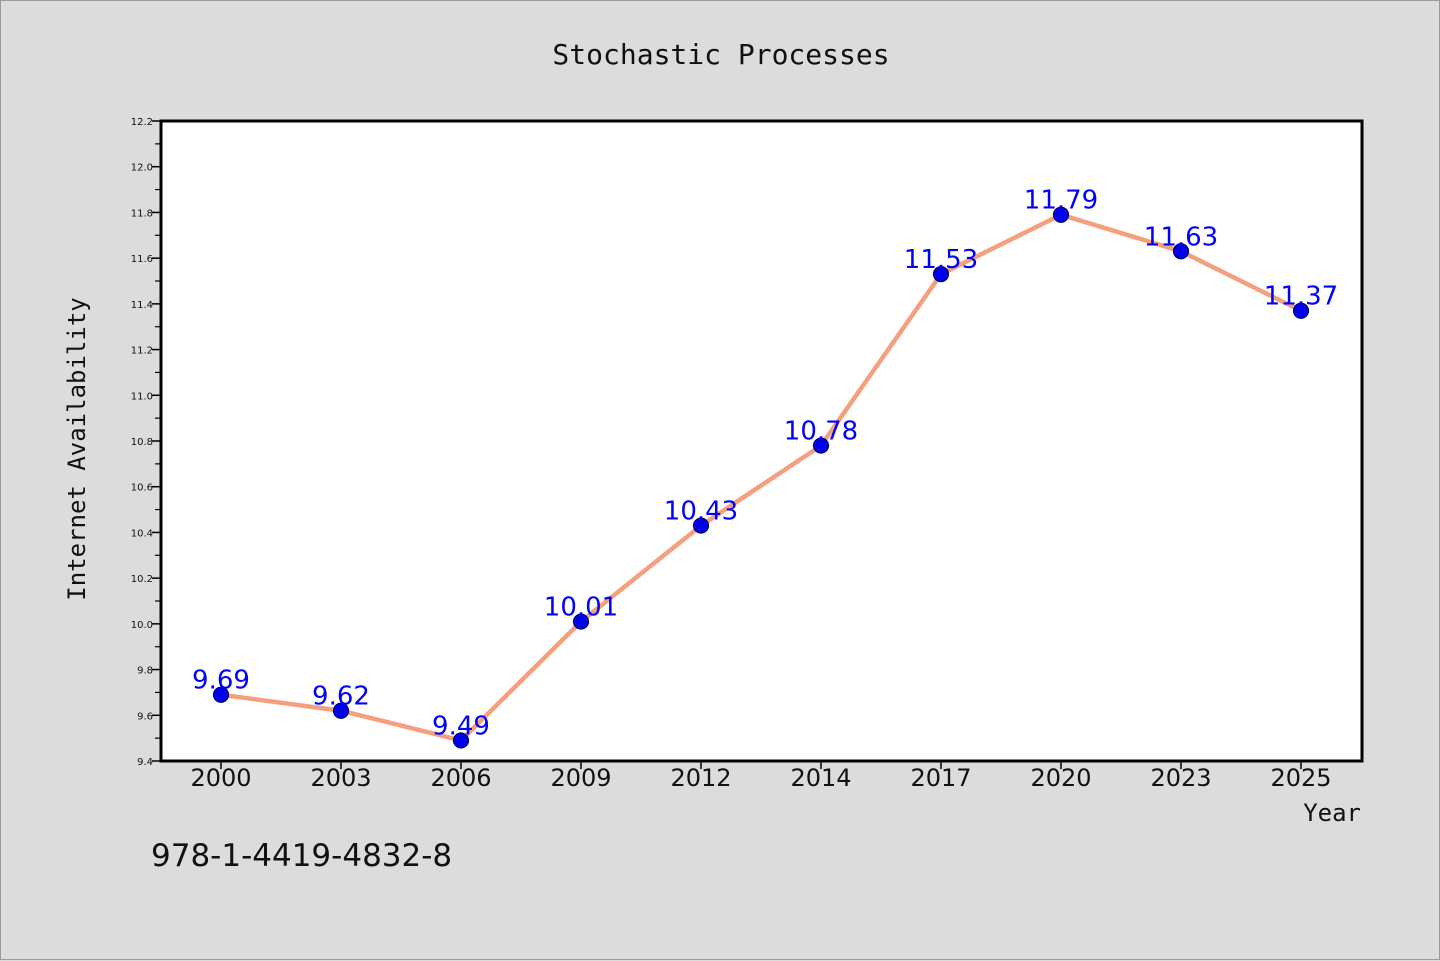 The height and width of the screenshot is (961, 1440). I want to click on x-tick-label: 2009, so click(580, 778).